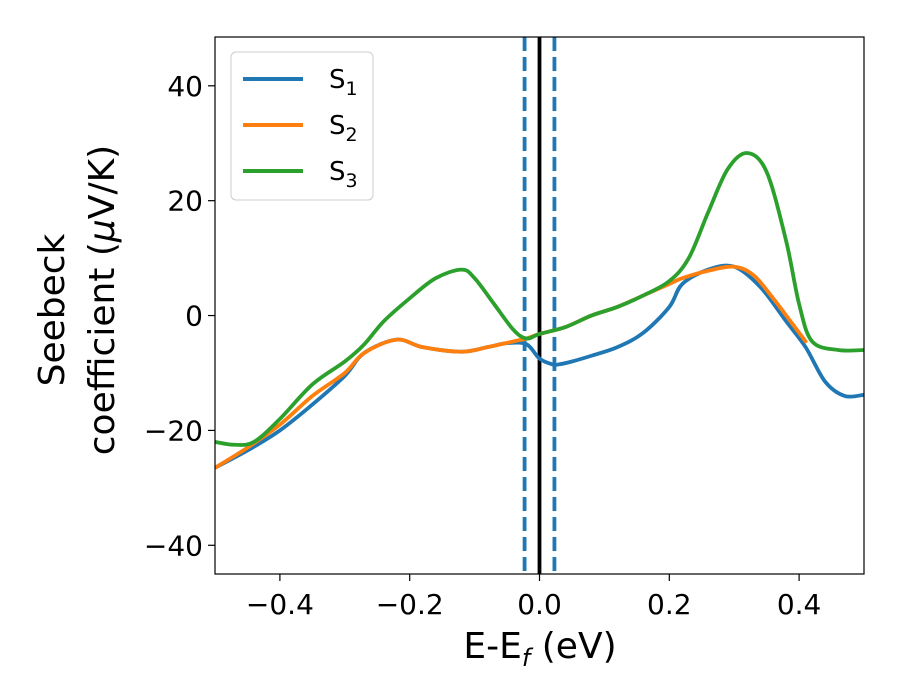 This screenshot has height=700, width=900. Describe the element at coordinates (343, 174) in the screenshot. I see `legend-label-s3: S3` at that location.